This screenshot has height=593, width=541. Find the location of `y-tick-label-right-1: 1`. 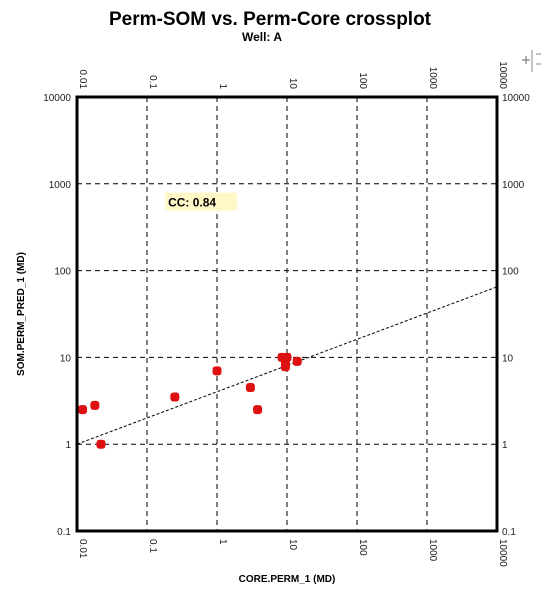

y-tick-label-right-1: 1 is located at coordinates (505, 445).